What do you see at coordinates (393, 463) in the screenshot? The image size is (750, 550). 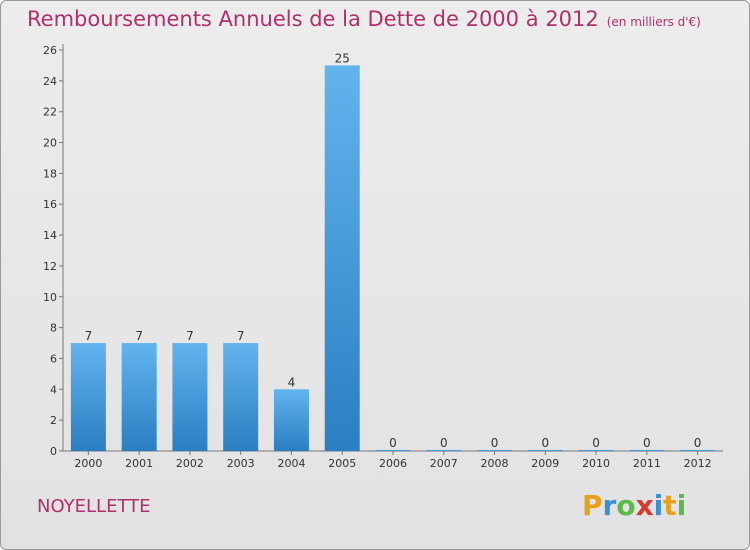 I see `x-tick-label: 2006` at bounding box center [393, 463].